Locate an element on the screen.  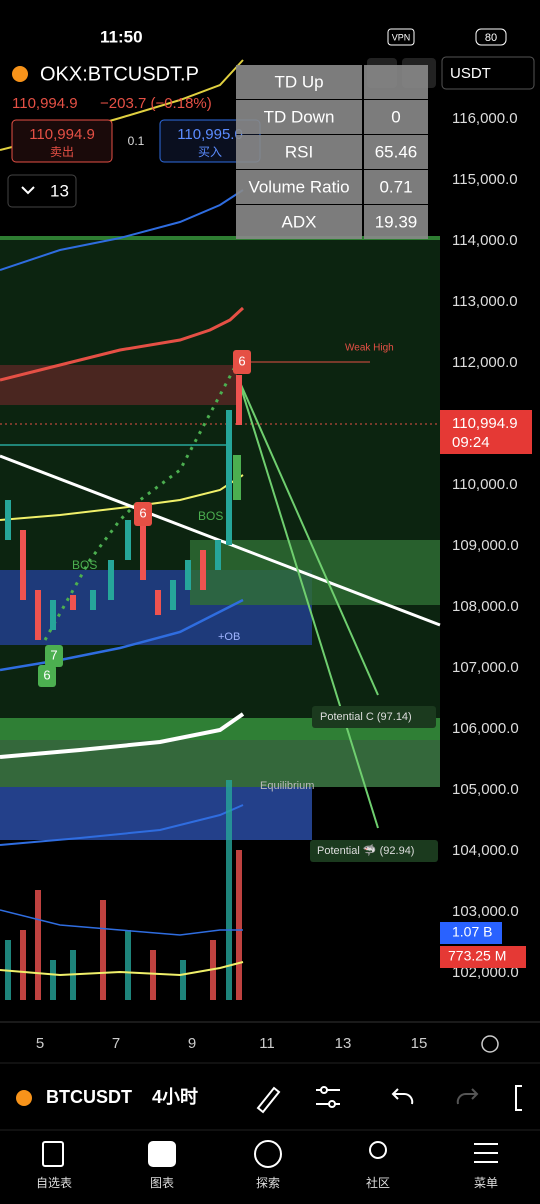
sell-label: 卖出 is located at coordinates (62, 152).